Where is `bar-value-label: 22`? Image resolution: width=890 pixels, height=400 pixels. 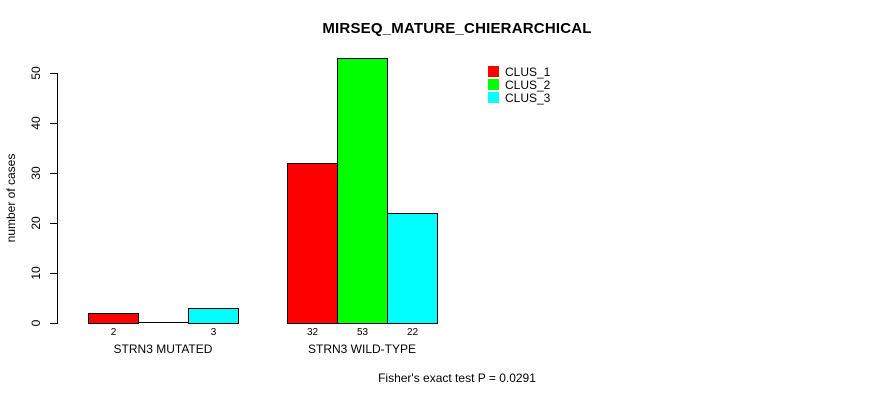
bar-value-label: 22 is located at coordinates (412, 332).